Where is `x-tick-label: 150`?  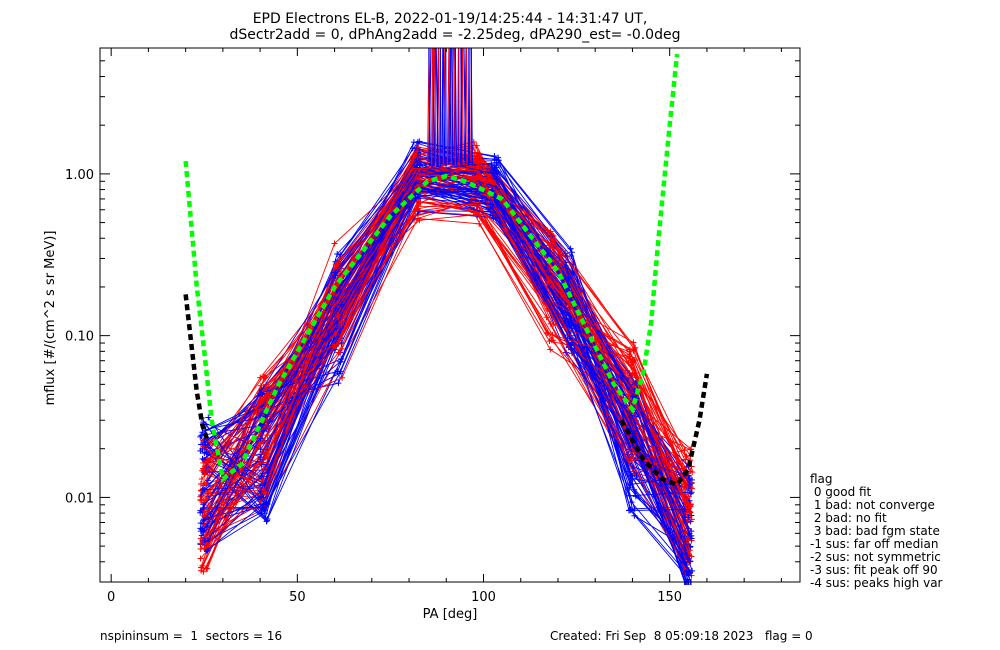 x-tick-label: 150 is located at coordinates (669, 597).